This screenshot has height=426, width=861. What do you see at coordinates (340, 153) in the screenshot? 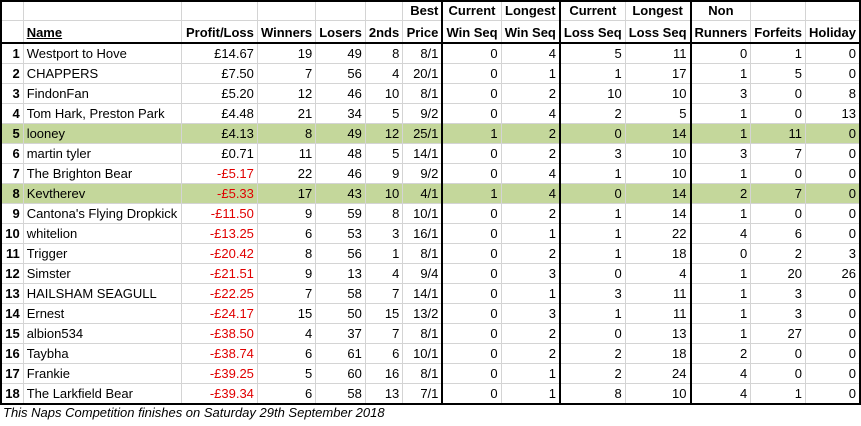
I see `losers-cell: 48` at bounding box center [340, 153].